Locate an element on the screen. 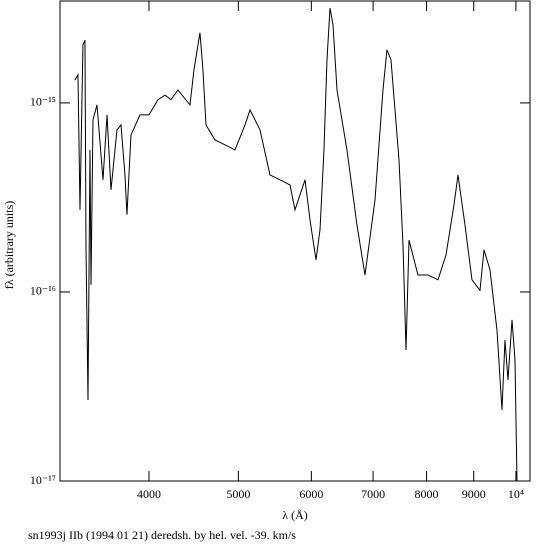 This screenshot has height=544, width=540. x-tick-label: 8000 is located at coordinates (427, 494).